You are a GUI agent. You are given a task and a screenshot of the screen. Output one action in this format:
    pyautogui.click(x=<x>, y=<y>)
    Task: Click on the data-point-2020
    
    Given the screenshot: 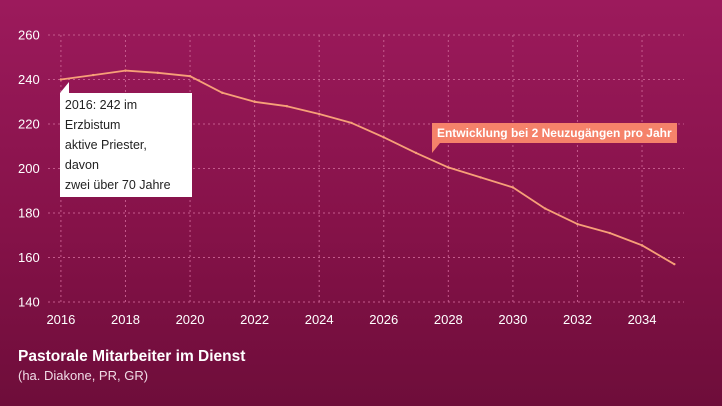 What is the action you would take?
    pyautogui.click(x=190, y=76)
    